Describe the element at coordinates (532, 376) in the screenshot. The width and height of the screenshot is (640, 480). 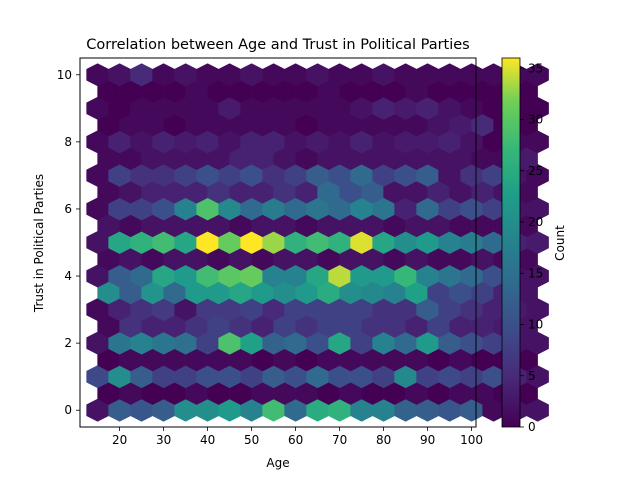
I see `colorbar-tick-label: 5` at that location.